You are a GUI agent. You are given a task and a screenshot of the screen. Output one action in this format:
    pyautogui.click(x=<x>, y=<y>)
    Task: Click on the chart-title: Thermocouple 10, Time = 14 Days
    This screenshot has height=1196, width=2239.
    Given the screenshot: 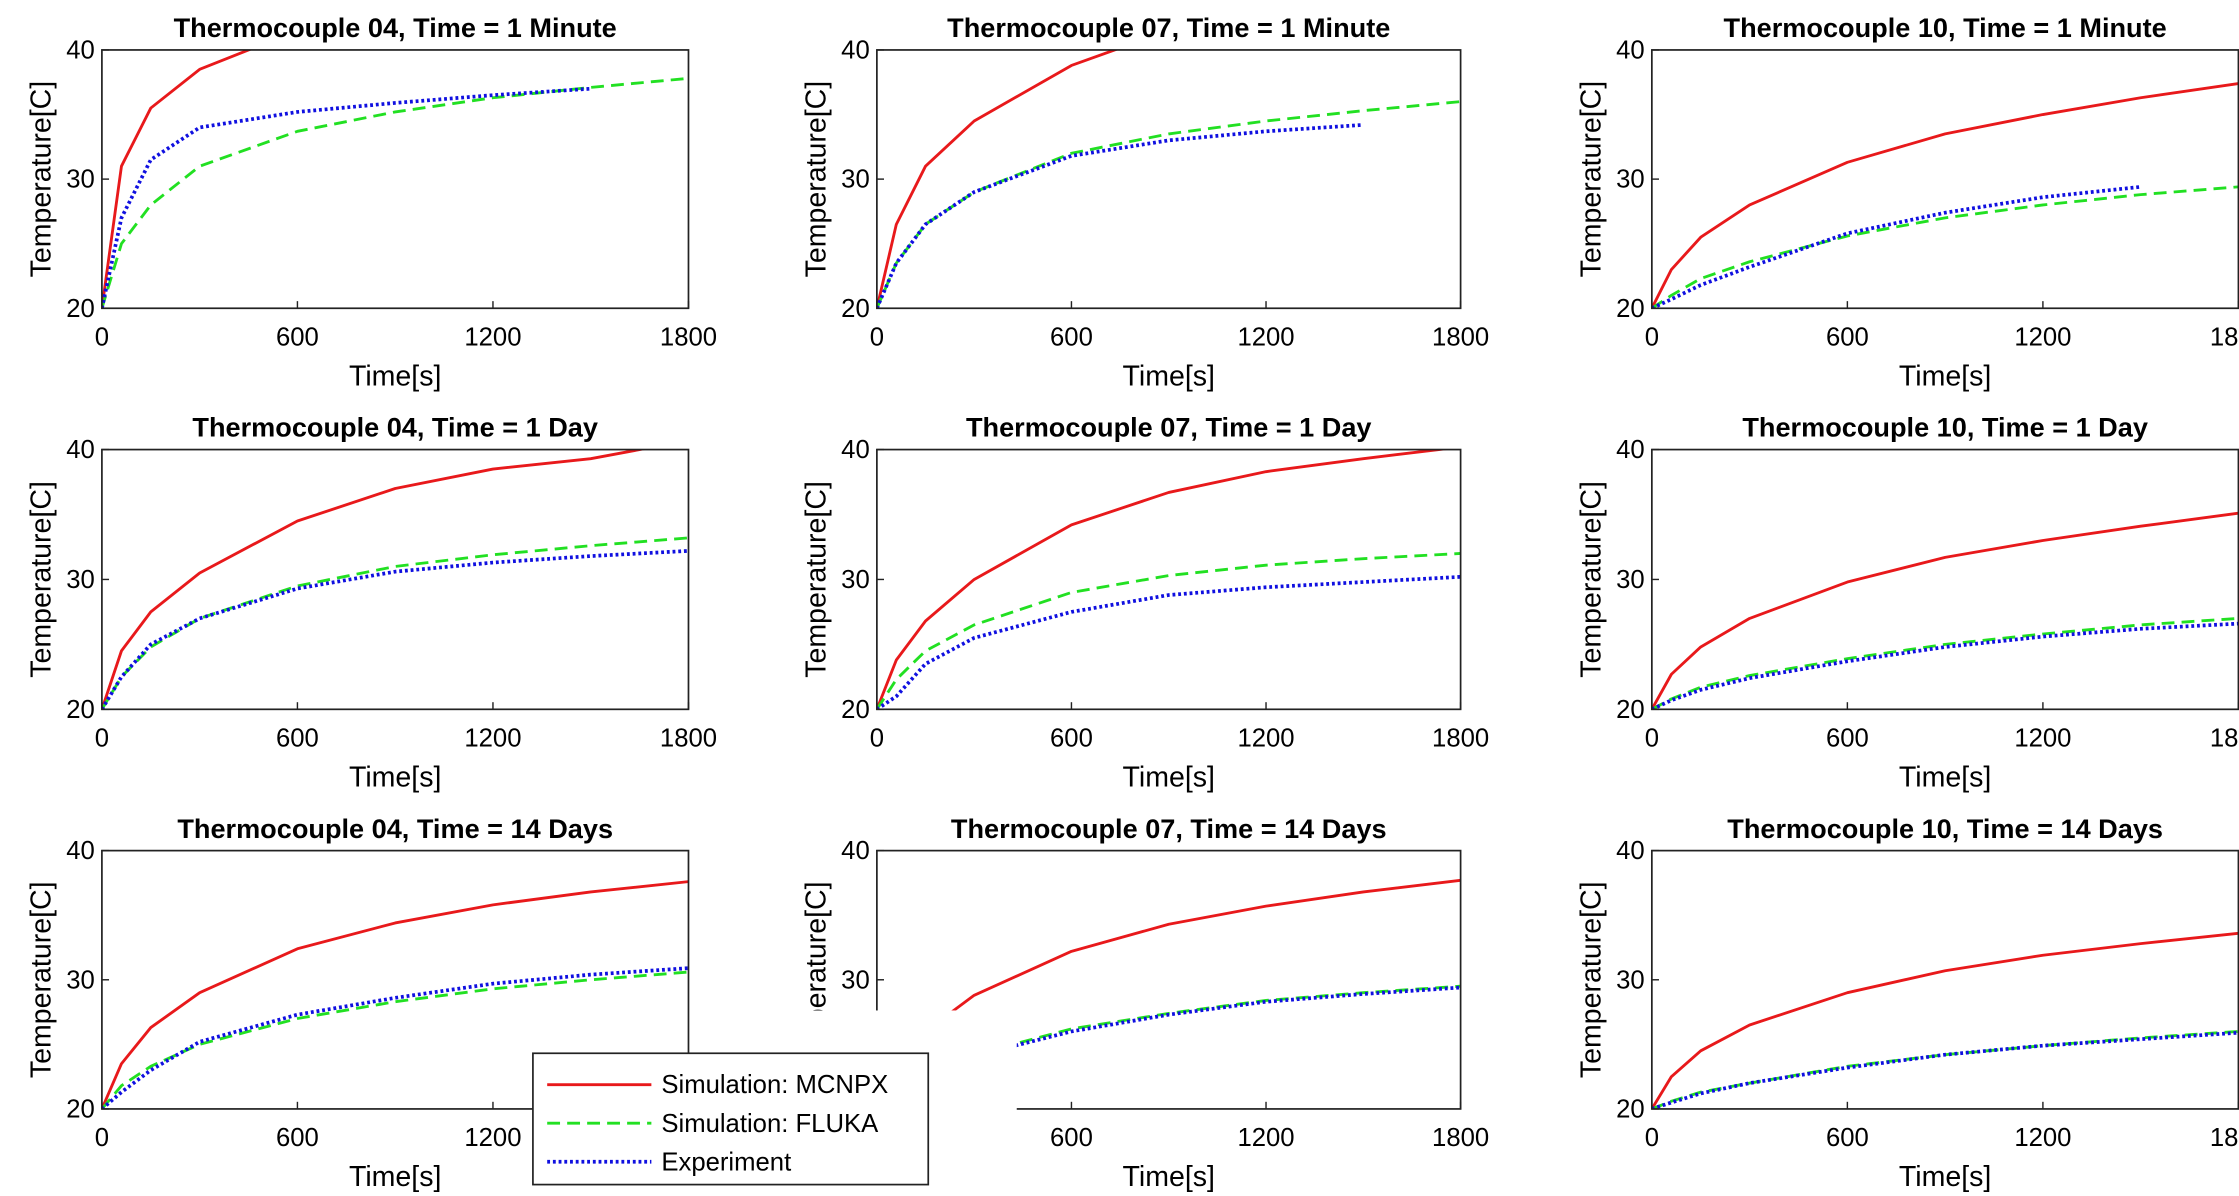 What is the action you would take?
    pyautogui.click(x=1945, y=828)
    